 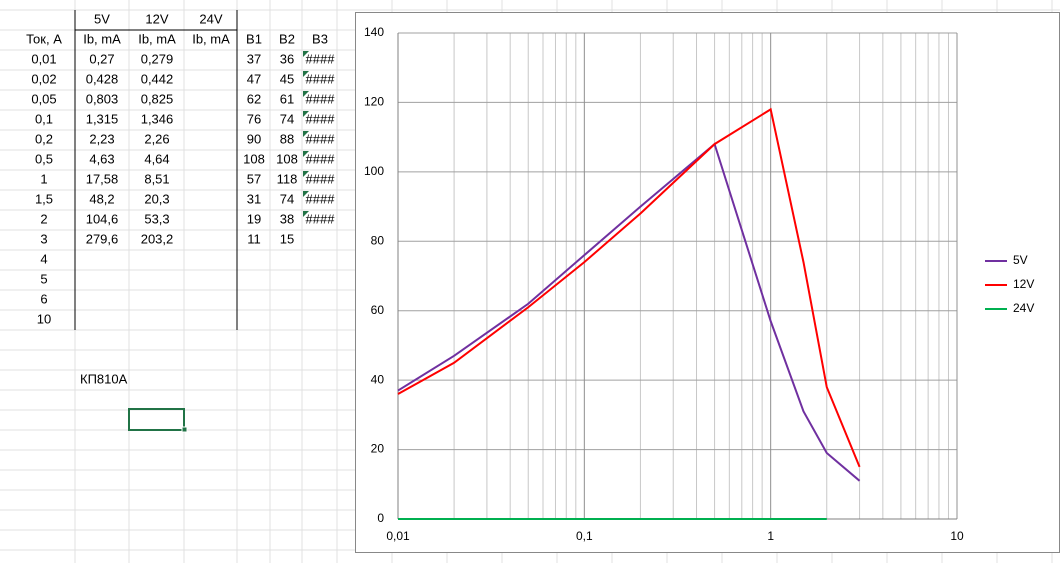 What do you see at coordinates (156, 178) in the screenshot?
I see `cell: 8,51` at bounding box center [156, 178].